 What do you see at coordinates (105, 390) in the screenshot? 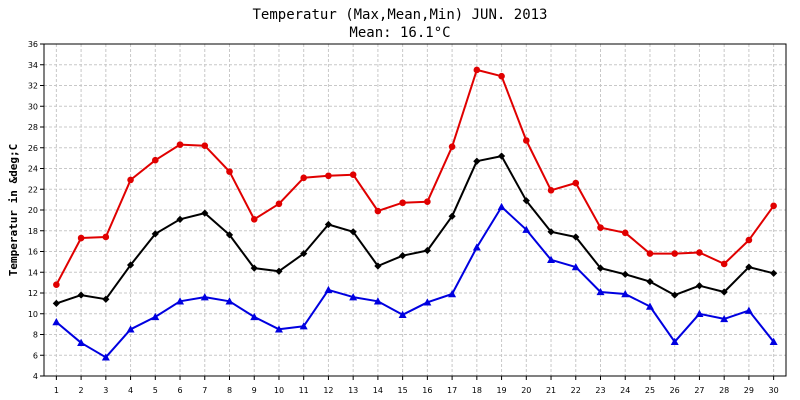
I see `x-tick-label: 3` at bounding box center [105, 390].